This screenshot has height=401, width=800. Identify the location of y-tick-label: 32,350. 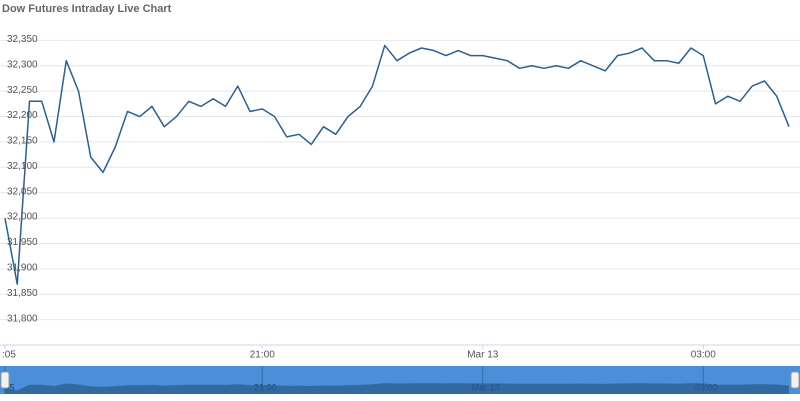
(22, 39).